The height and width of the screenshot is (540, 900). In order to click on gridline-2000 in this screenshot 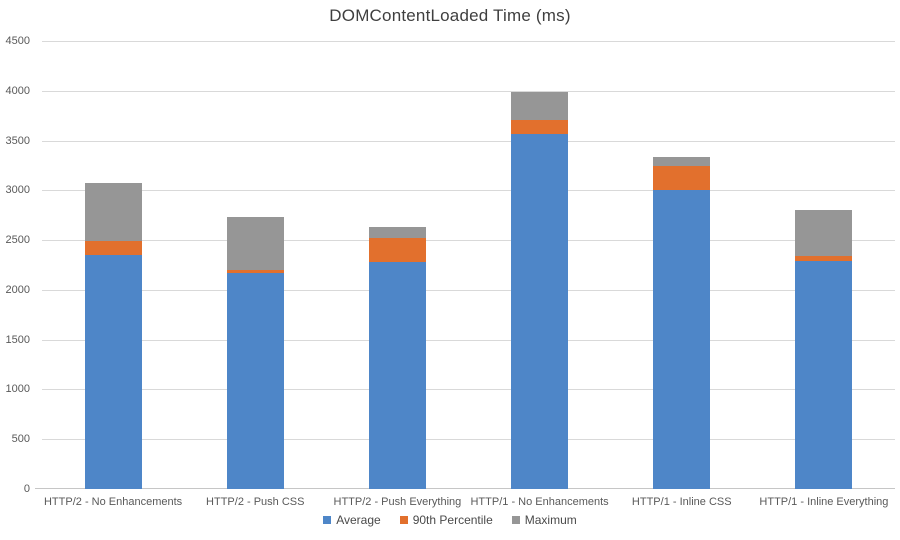, I will do `click(468, 290)`.